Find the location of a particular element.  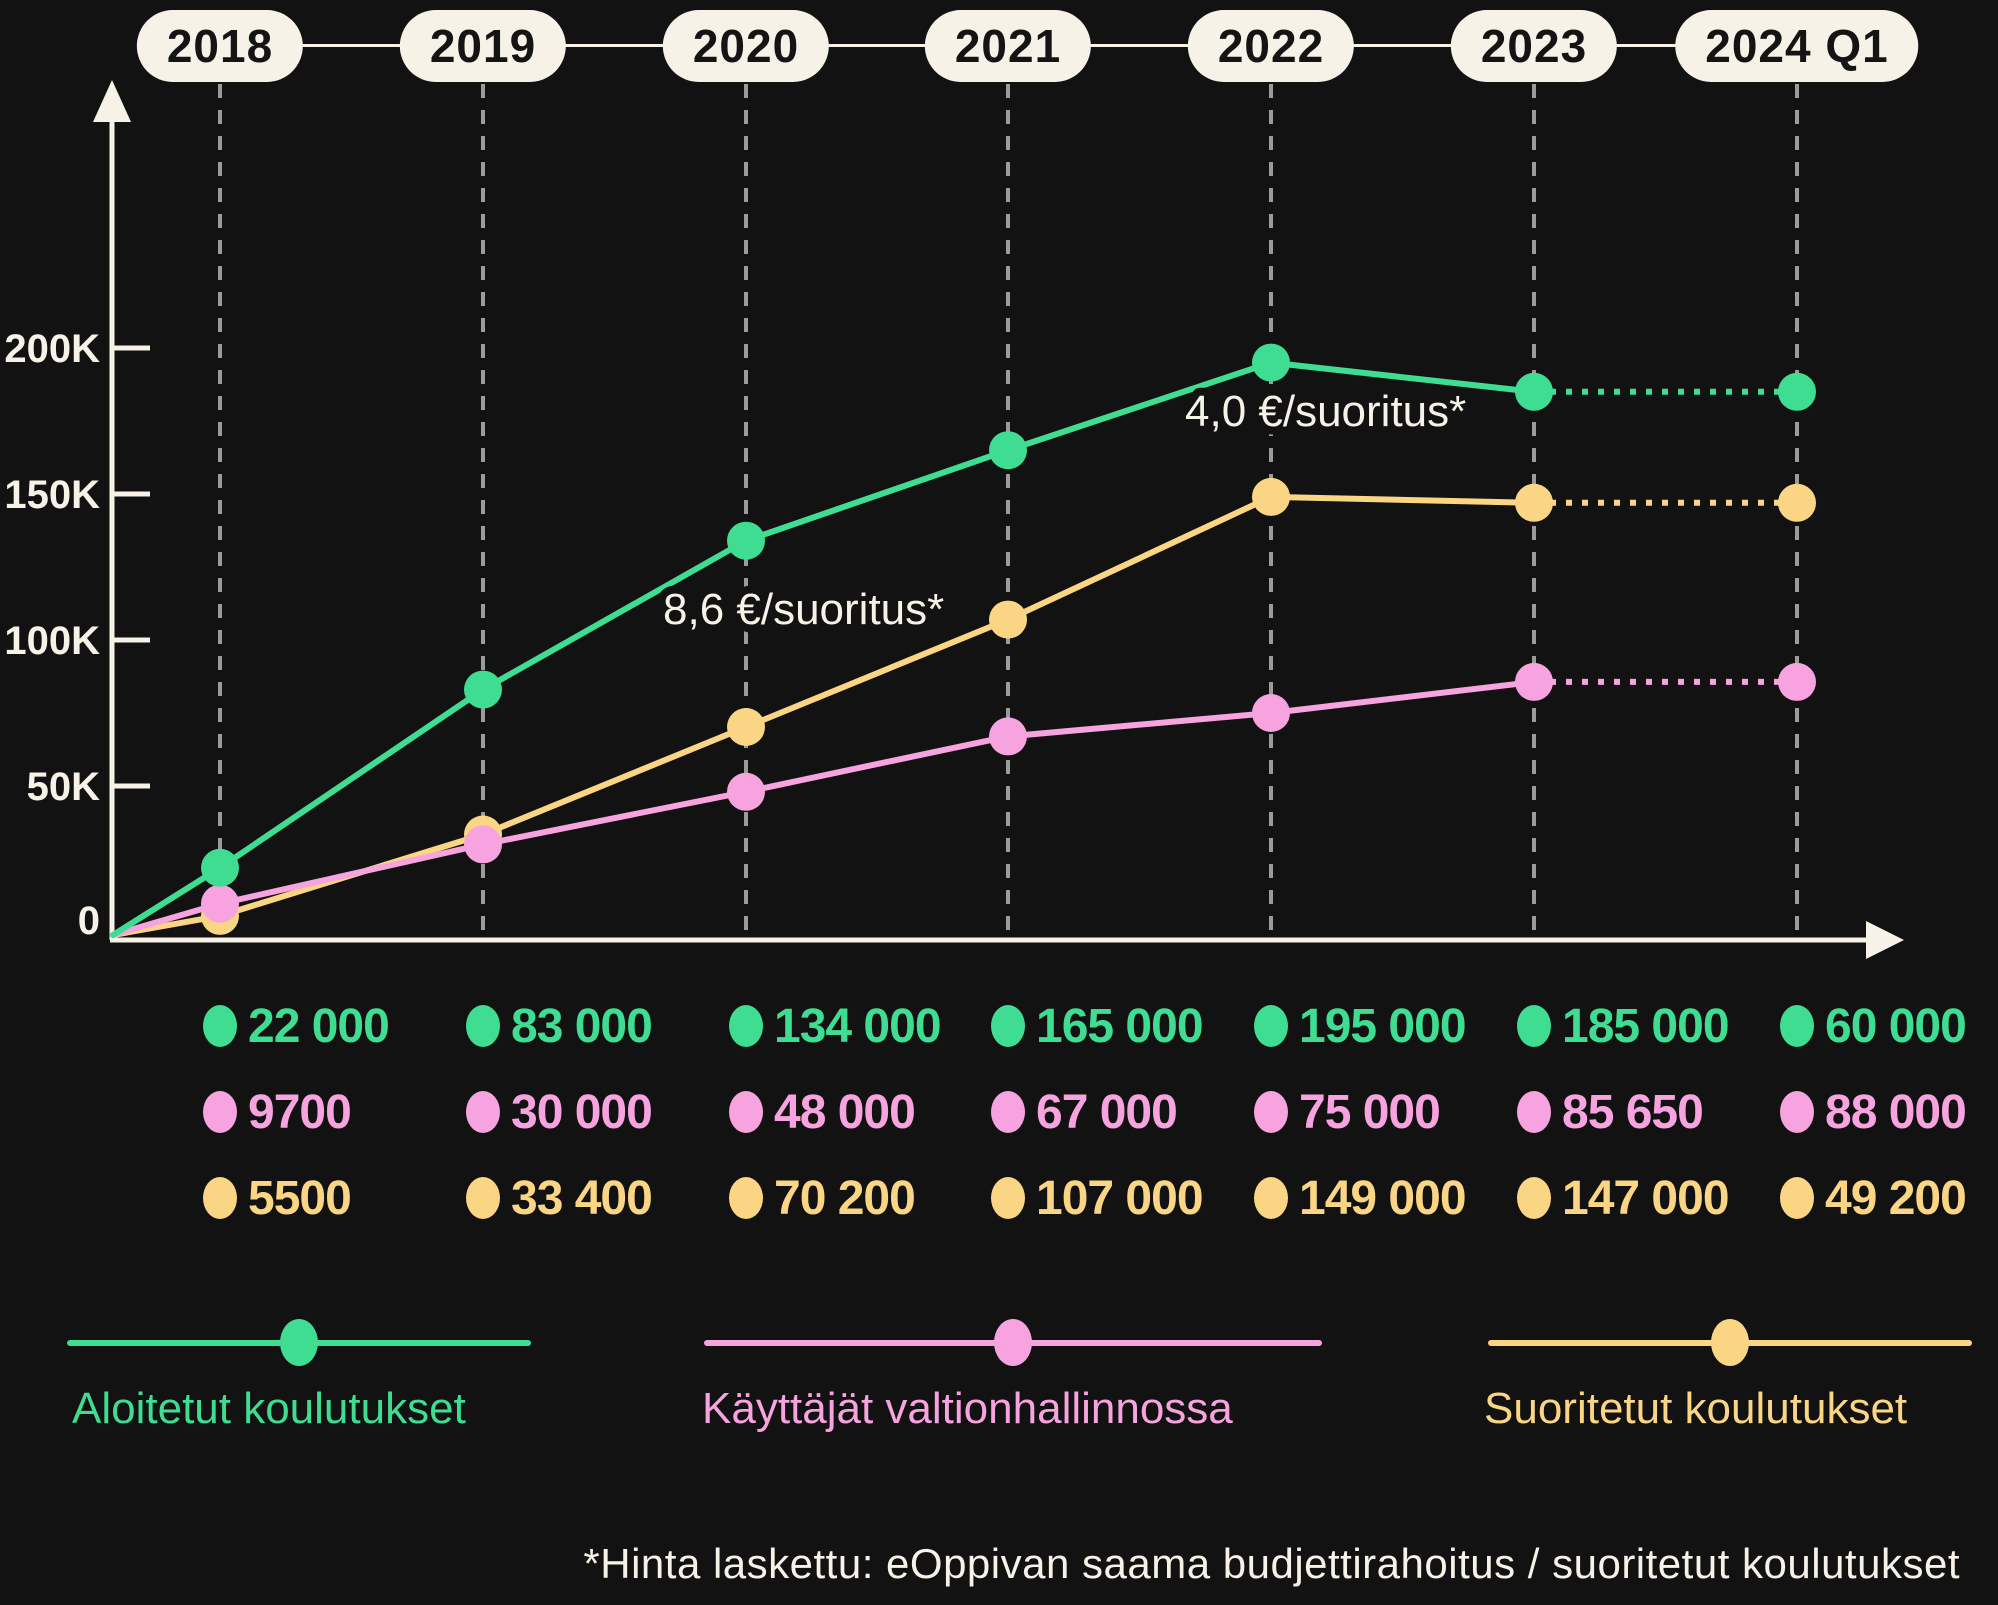

value-label: 107 000 is located at coordinates (1120, 1198).